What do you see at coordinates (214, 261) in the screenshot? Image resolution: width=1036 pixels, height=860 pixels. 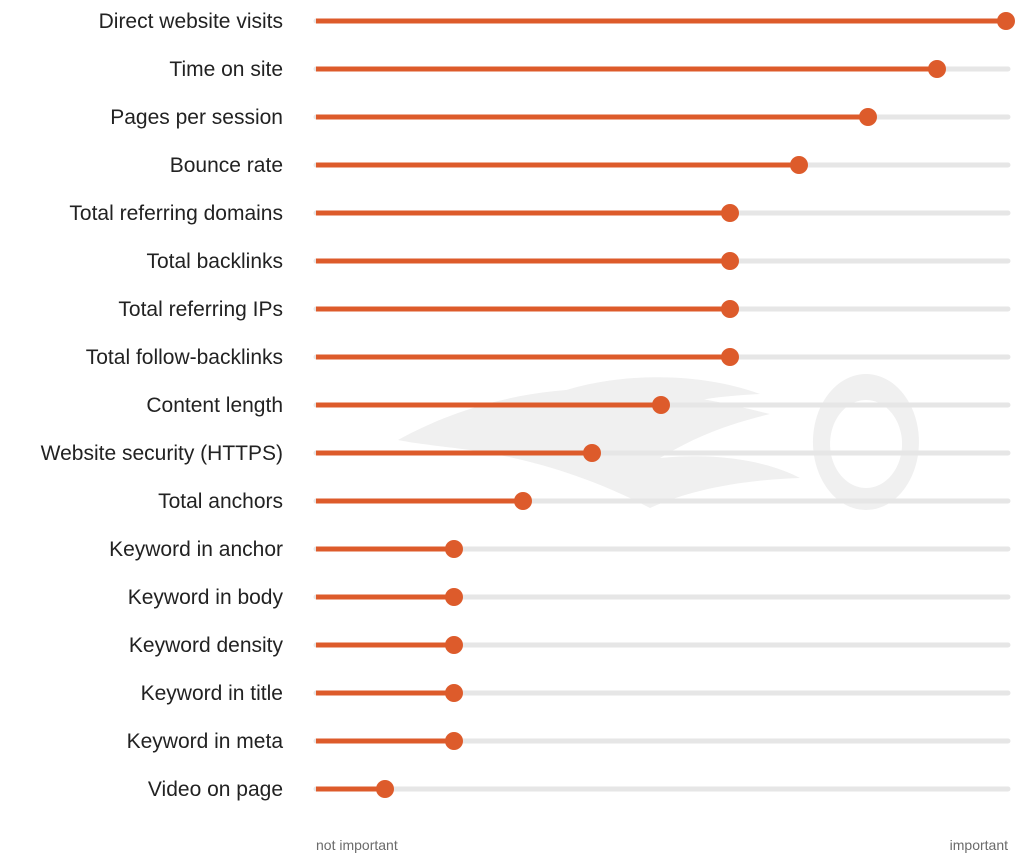 I see `category-label: Total backlinks` at bounding box center [214, 261].